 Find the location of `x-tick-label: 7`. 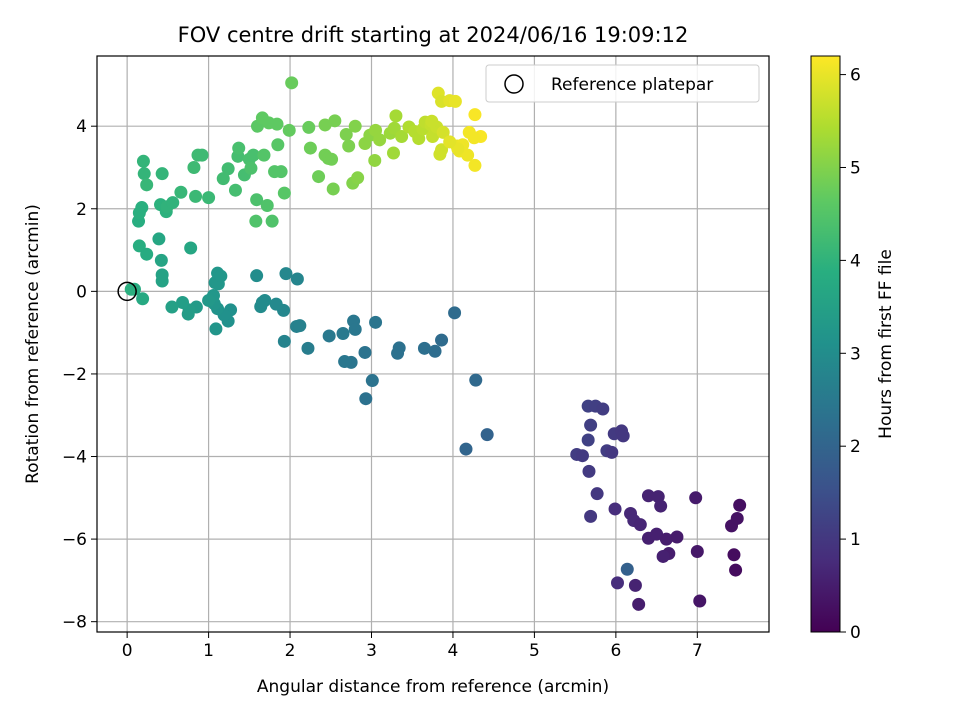

x-tick-label: 7 is located at coordinates (697, 651).